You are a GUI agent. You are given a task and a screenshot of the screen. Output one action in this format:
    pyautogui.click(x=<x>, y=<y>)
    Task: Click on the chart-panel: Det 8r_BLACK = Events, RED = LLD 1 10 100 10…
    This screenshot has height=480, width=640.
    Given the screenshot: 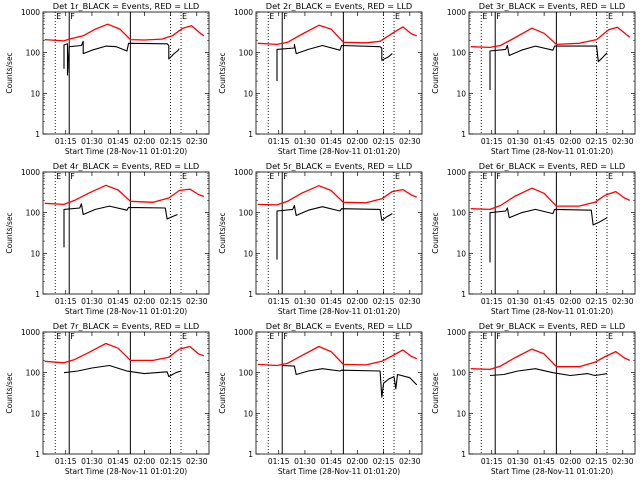 What is the action you would take?
    pyautogui.click(x=320, y=398)
    